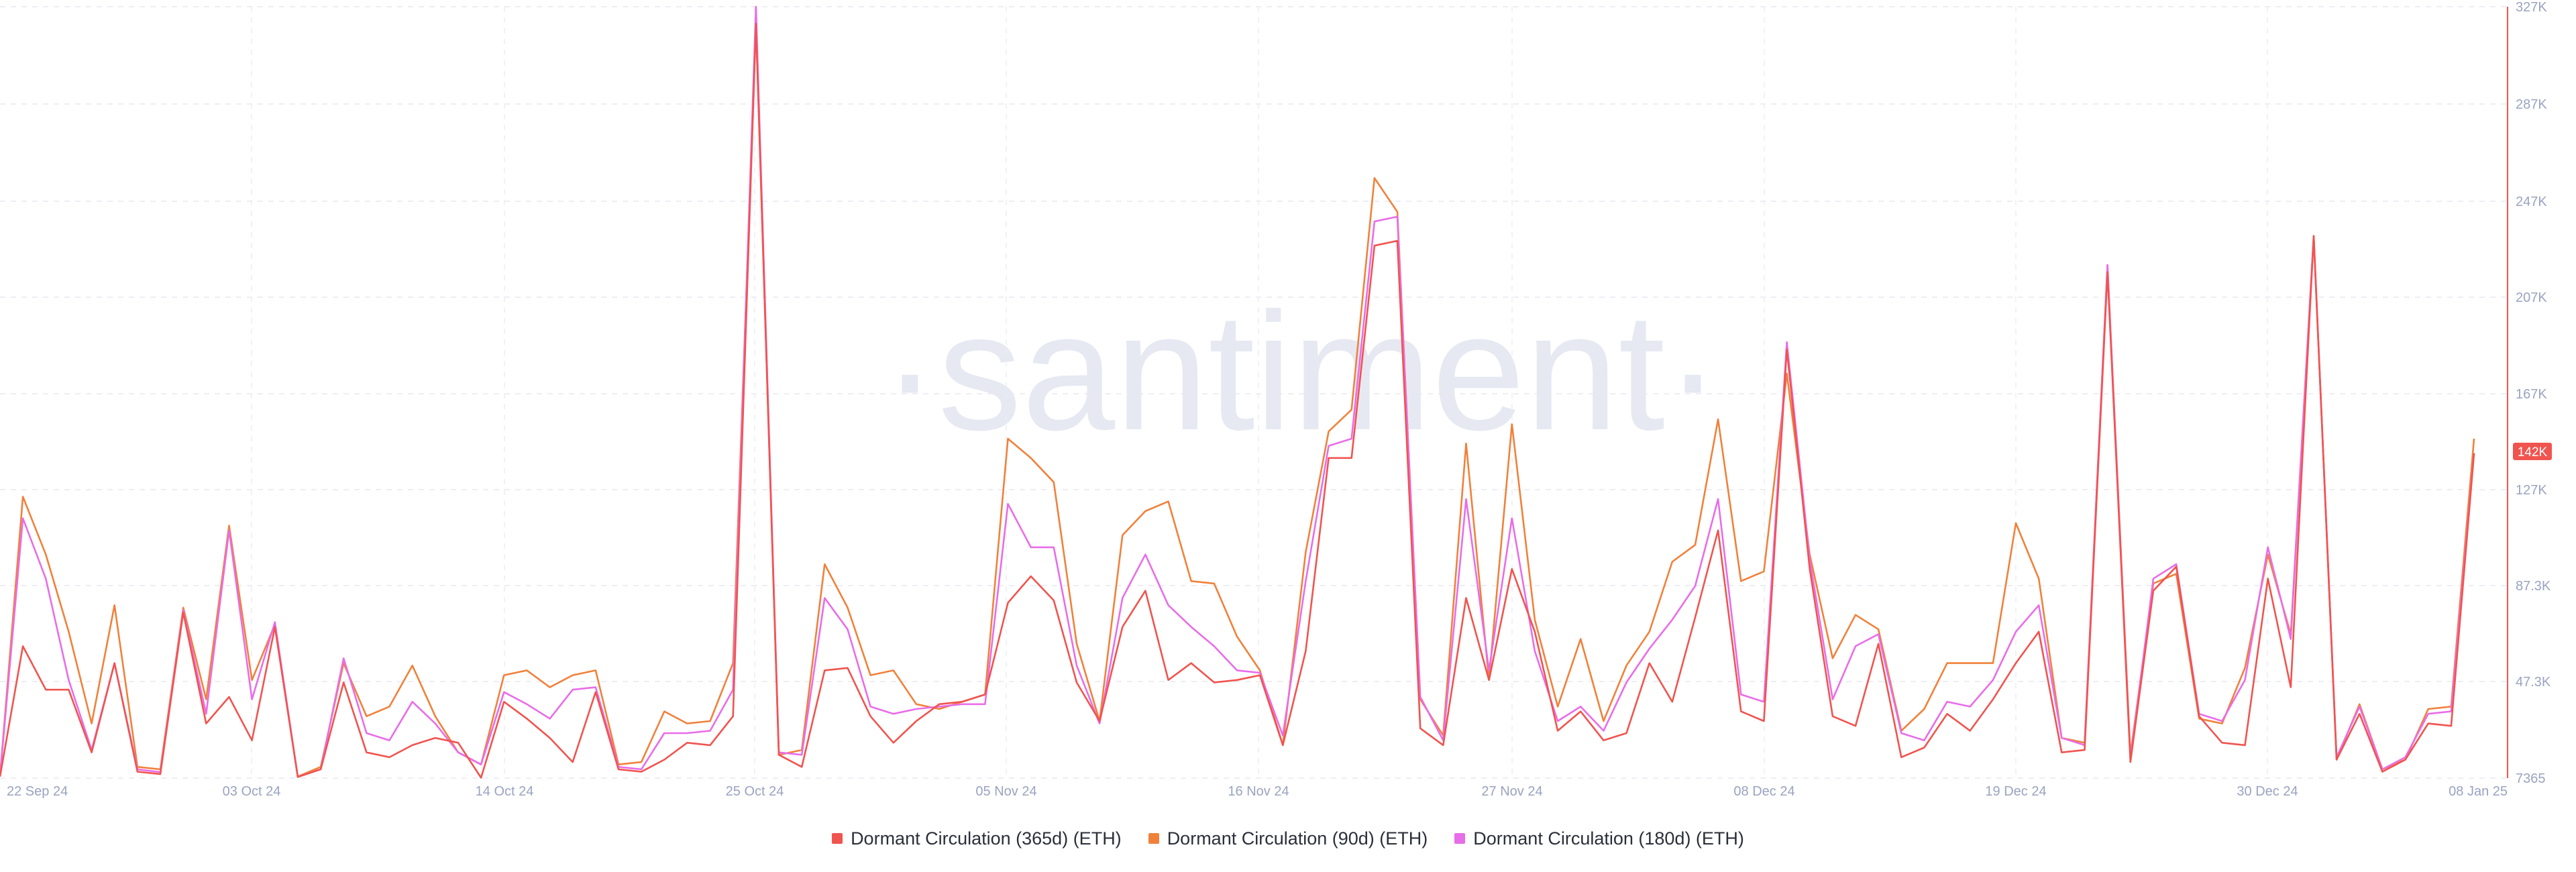 The image size is (2576, 872). I want to click on y-tick-label: 207K, so click(2531, 298).